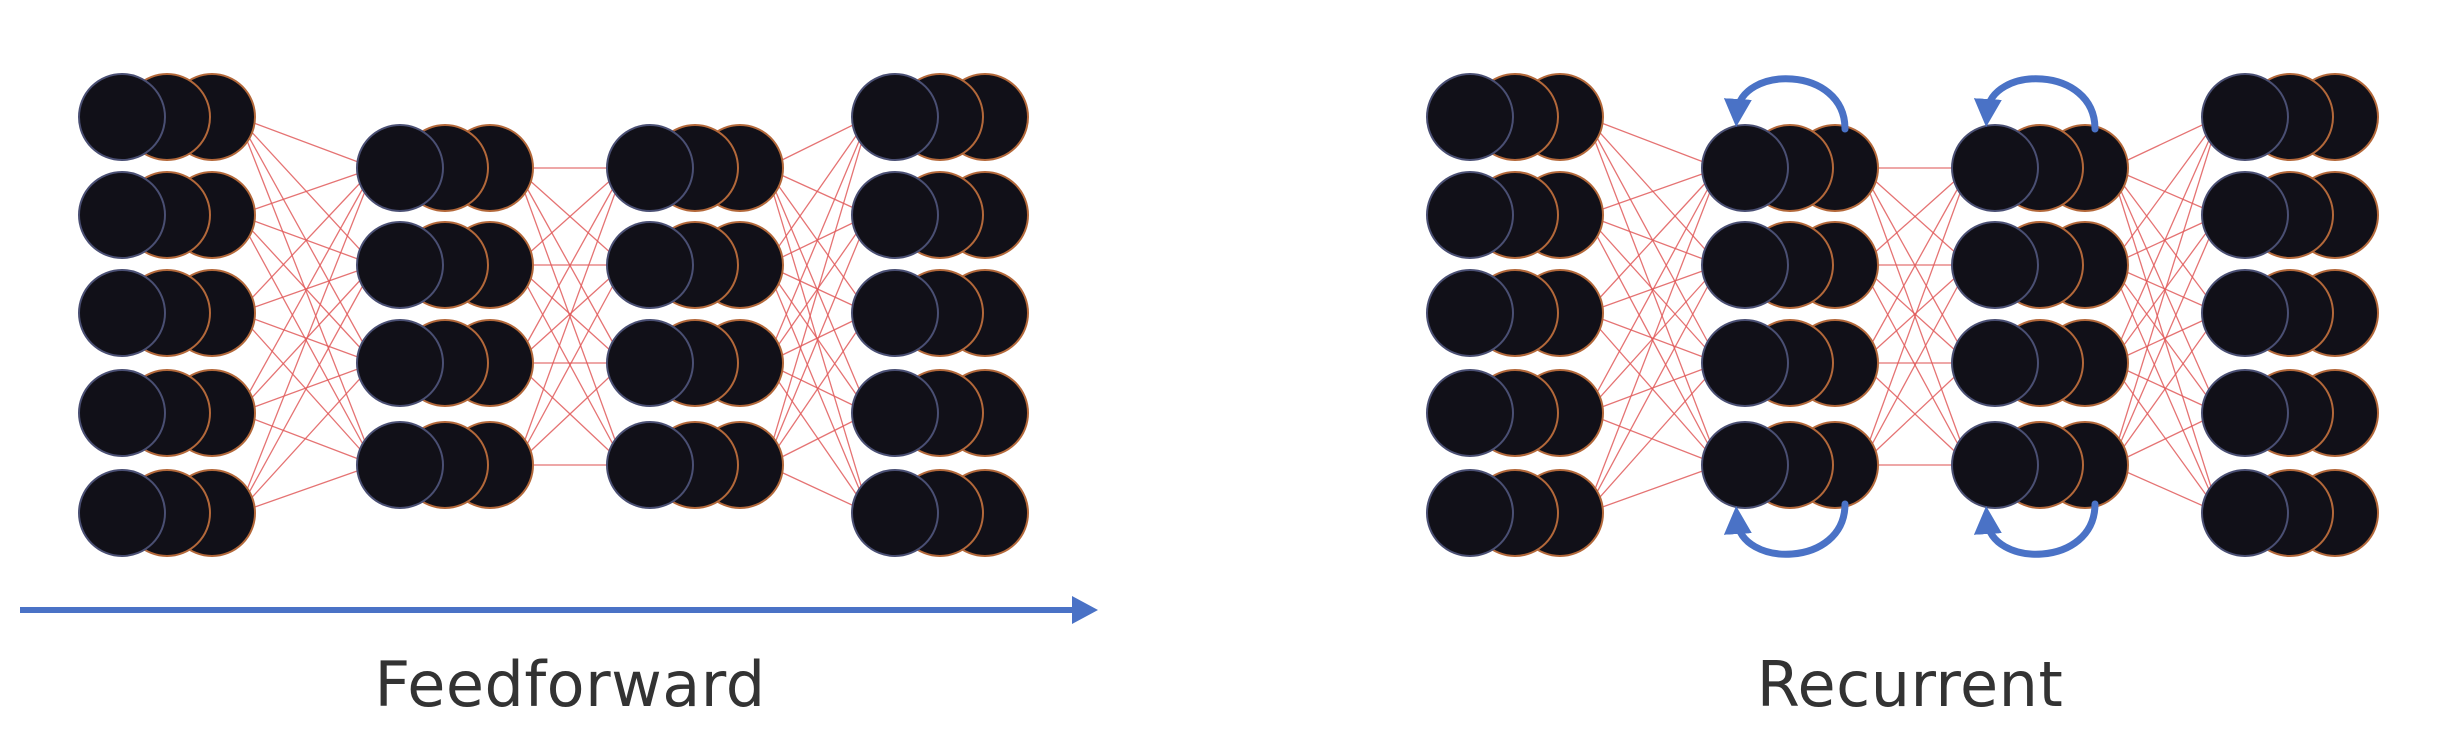 This screenshot has width=2442, height=752. What do you see at coordinates (1085, 610) in the screenshot?
I see `feedforward-arrowhead` at bounding box center [1085, 610].